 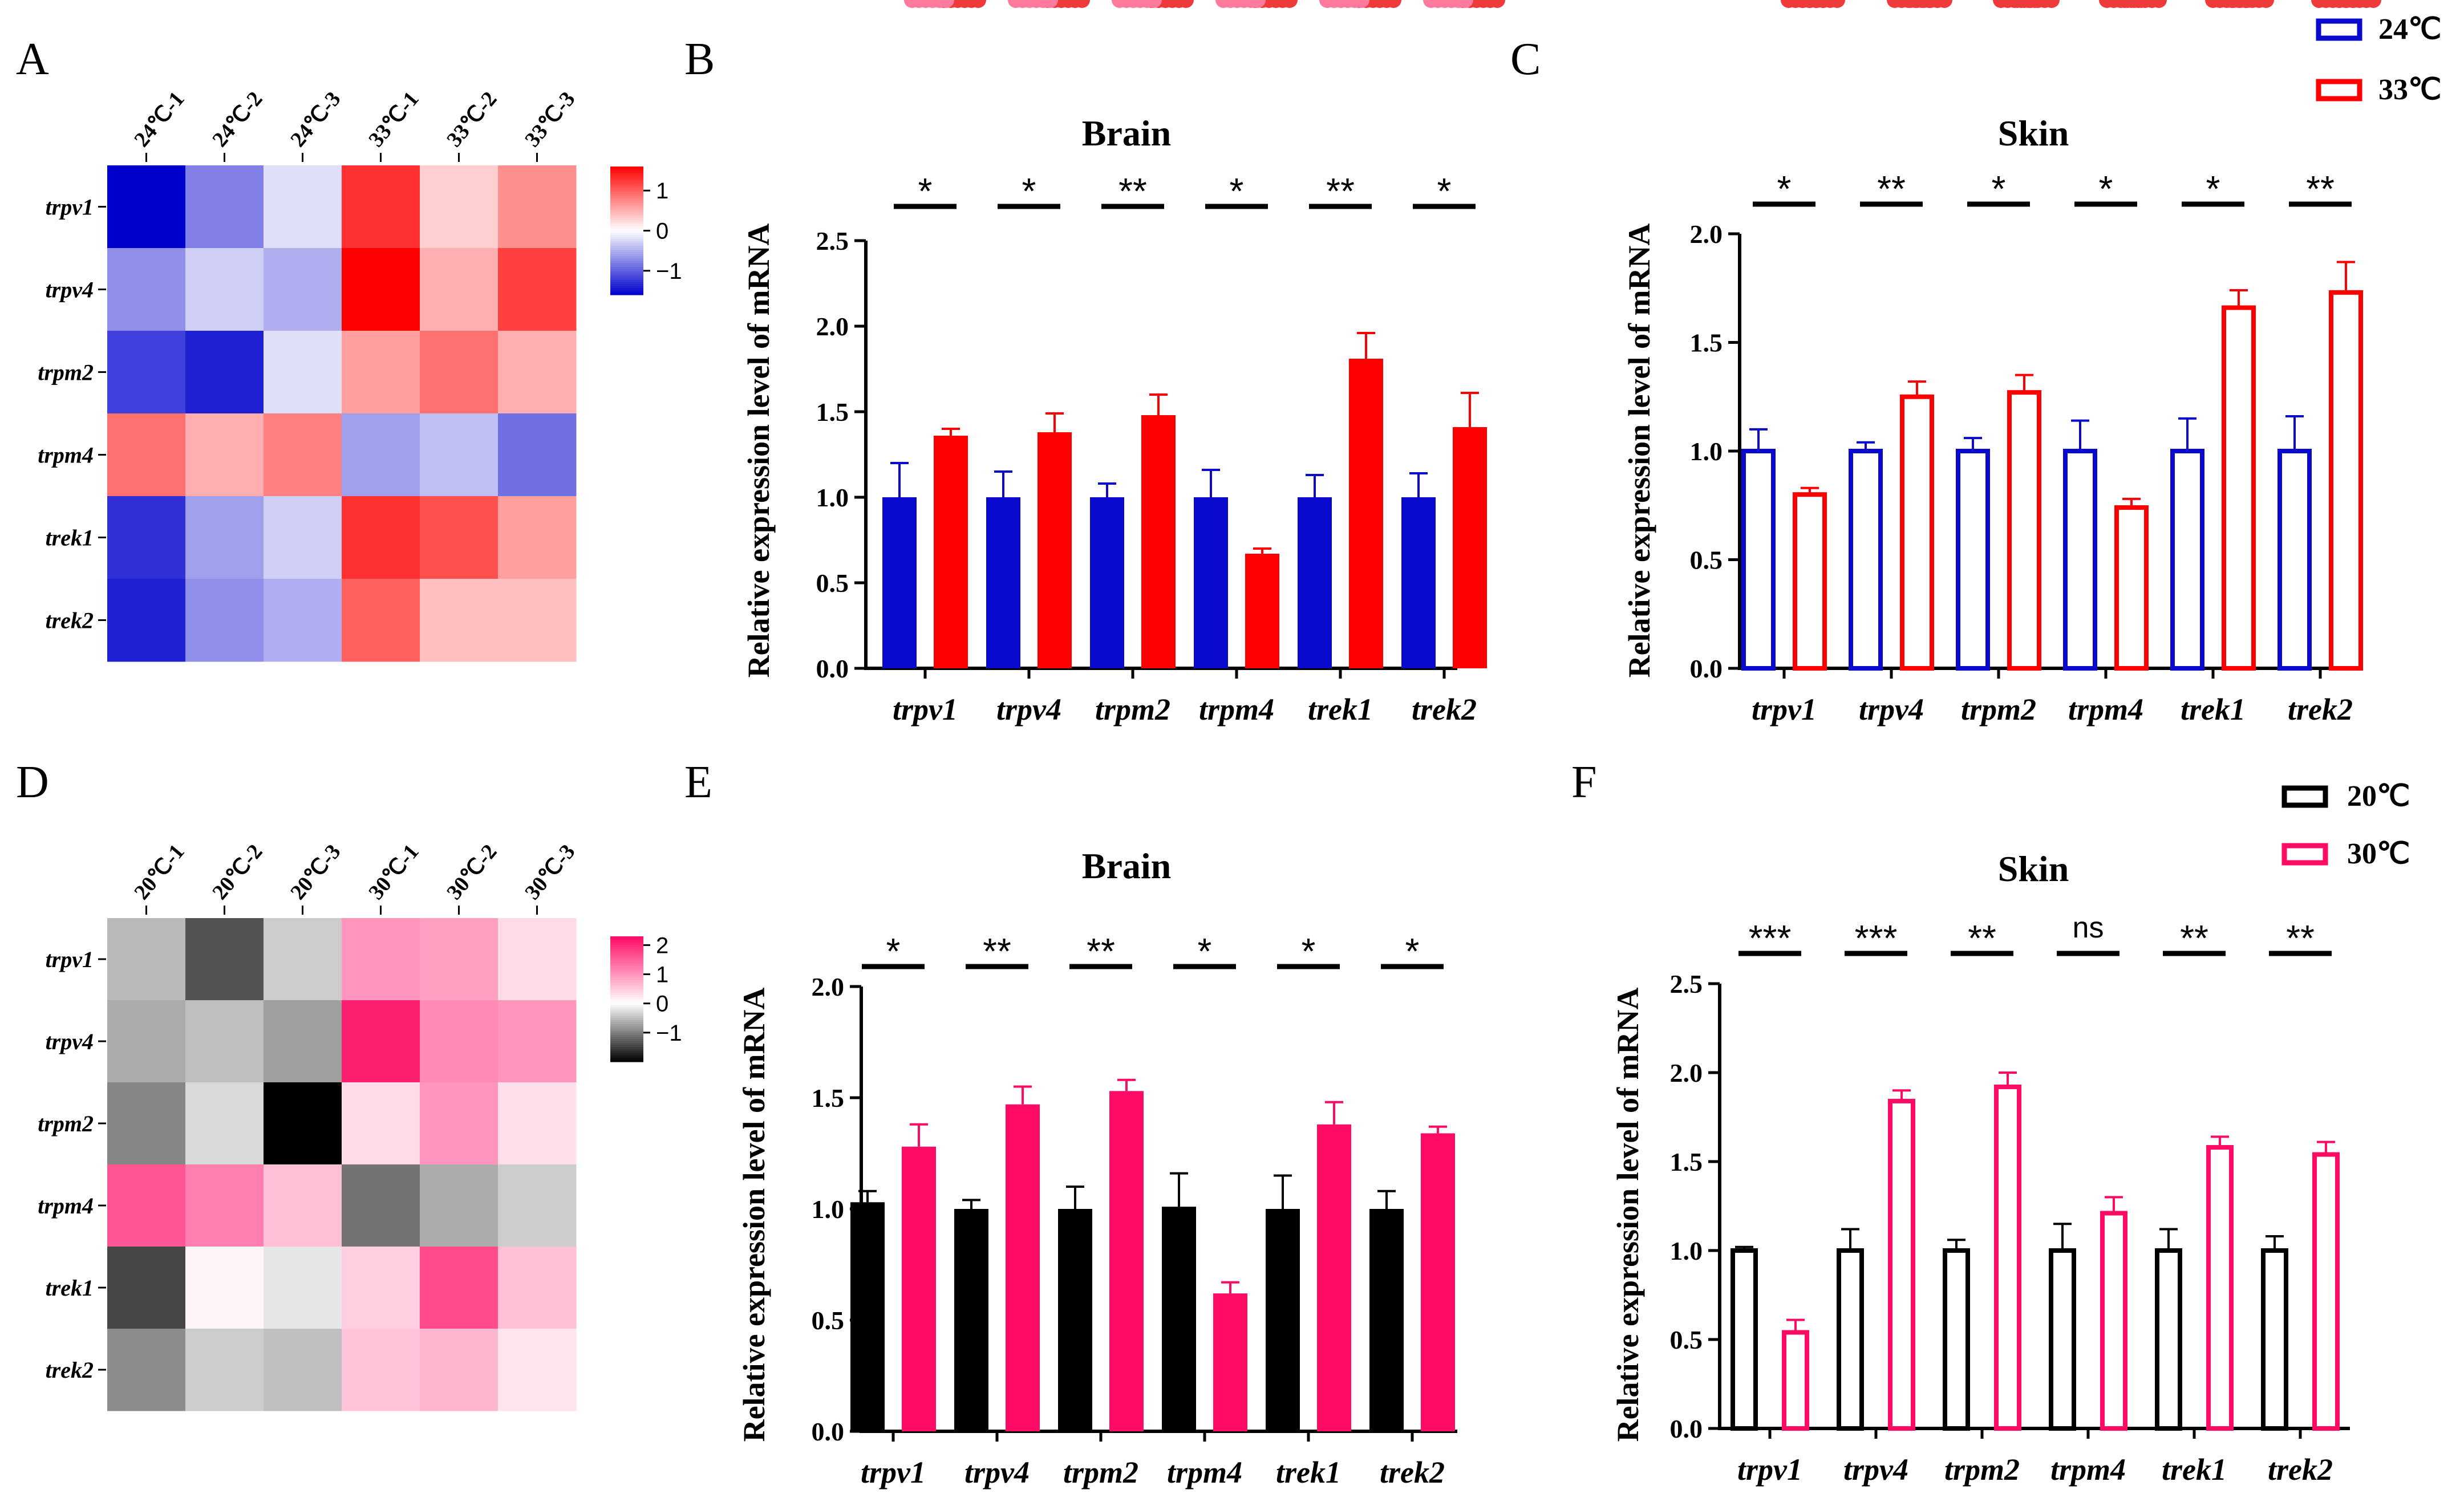 I want to click on y-tick-label: 1.0, so click(x=832, y=497).